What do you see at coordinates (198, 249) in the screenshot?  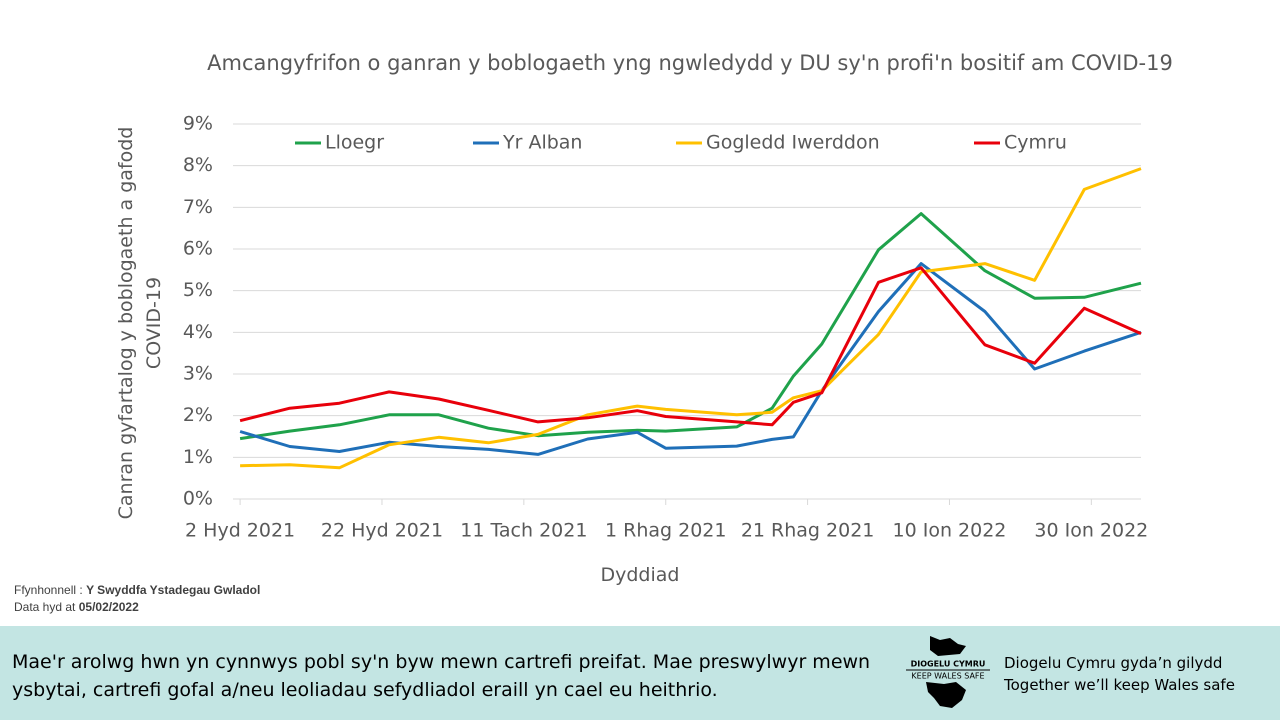 I see `y-tick-label: 6%` at bounding box center [198, 249].